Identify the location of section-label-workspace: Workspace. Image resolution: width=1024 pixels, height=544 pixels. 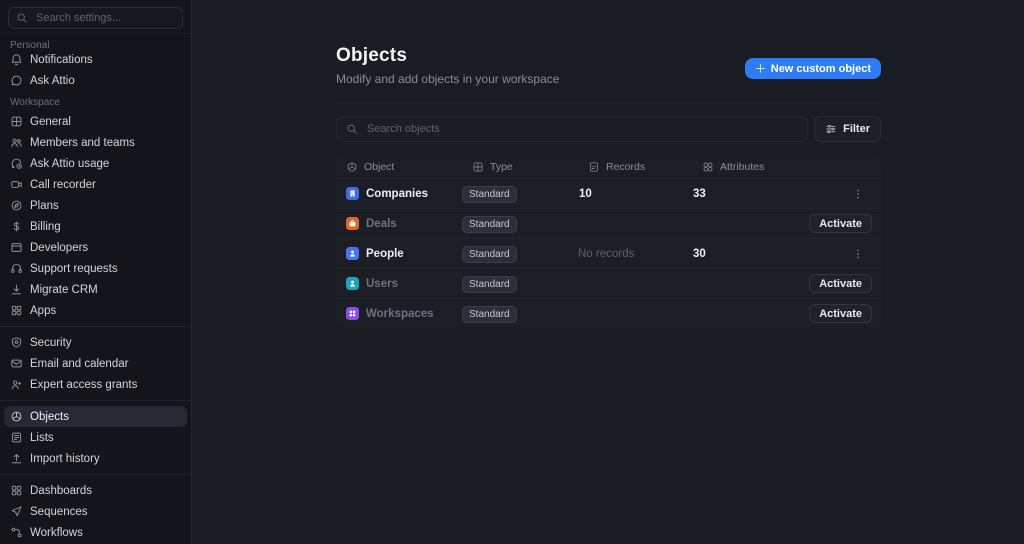
(95, 101).